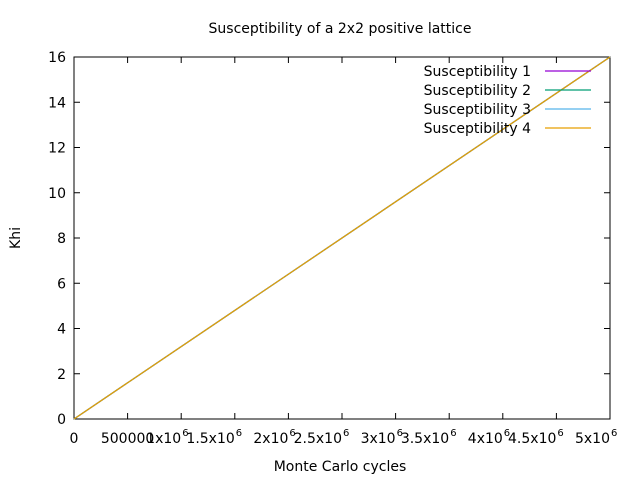 The height and width of the screenshot is (480, 640). I want to click on y-tick-label: 0, so click(61, 420).